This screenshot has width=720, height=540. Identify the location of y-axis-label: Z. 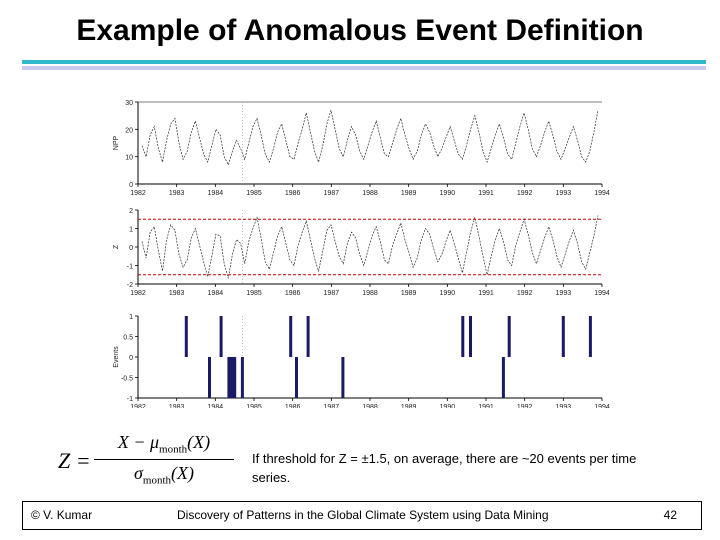
(116, 246).